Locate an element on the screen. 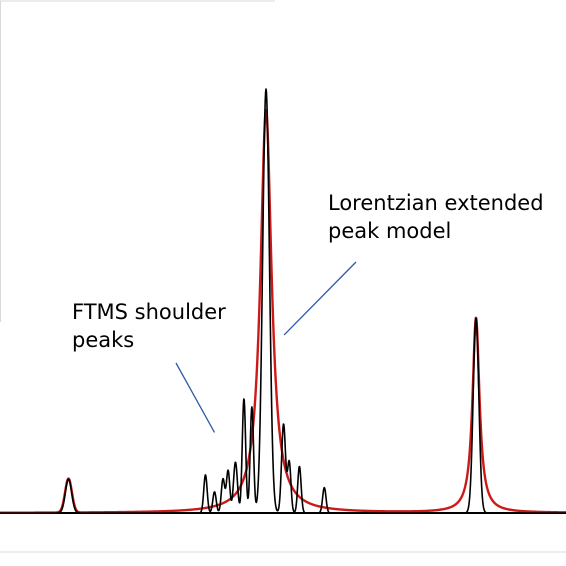  leader-line-ftms-shoulder is located at coordinates (195, 397).